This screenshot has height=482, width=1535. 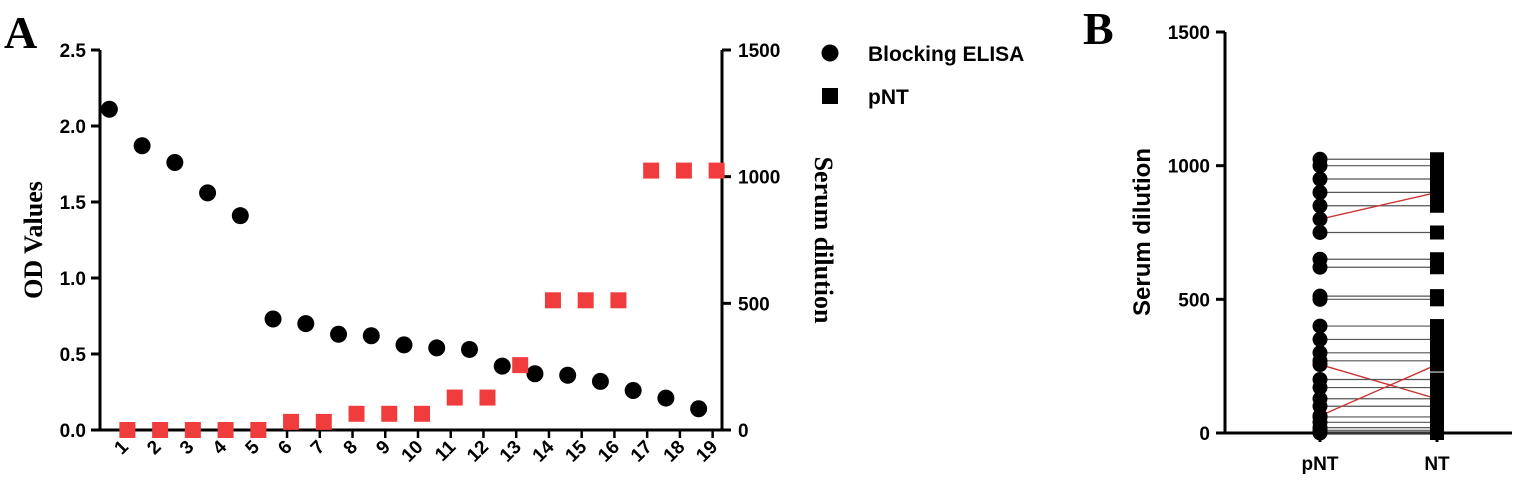 What do you see at coordinates (351, 448) in the screenshot?
I see `panel-a-xtick-label: 8` at bounding box center [351, 448].